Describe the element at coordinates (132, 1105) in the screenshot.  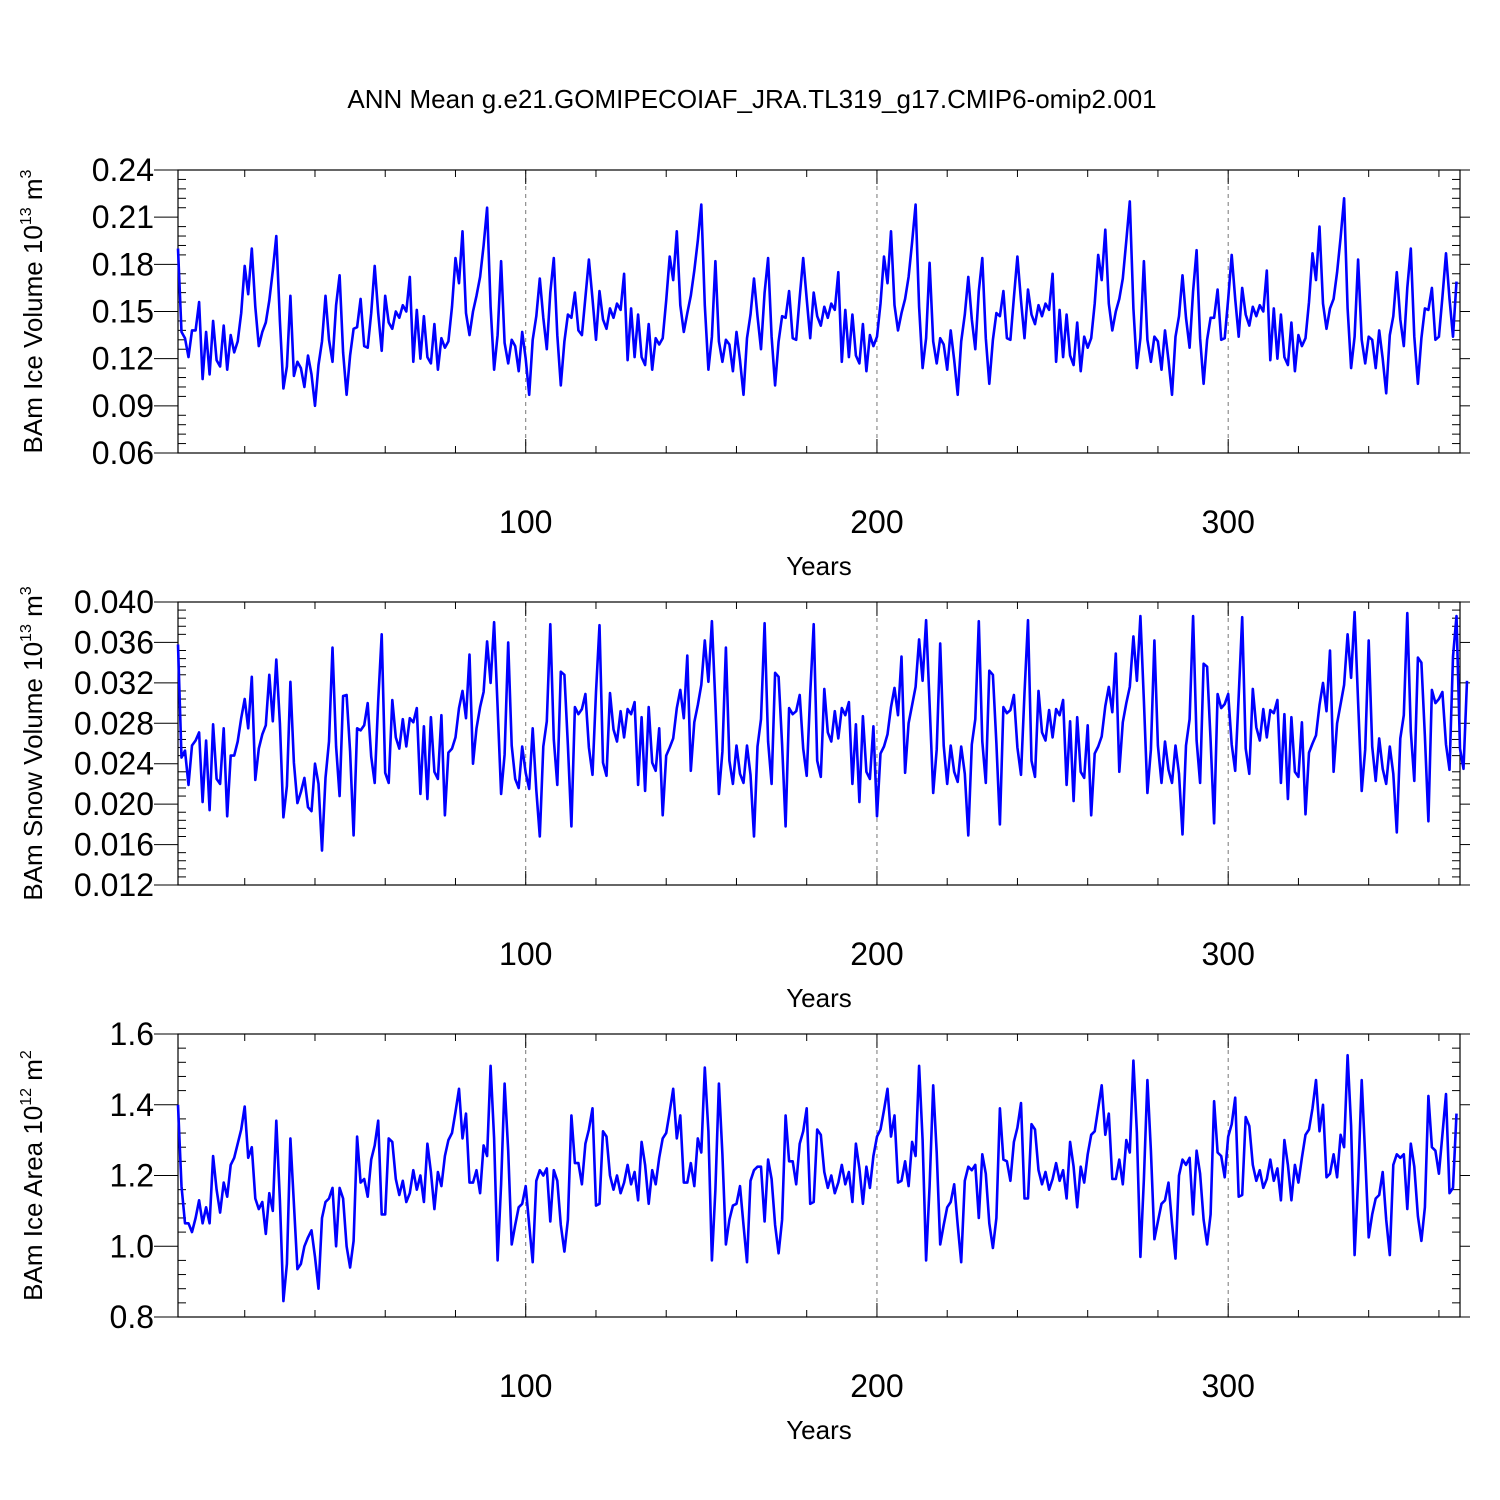
I see `y-tick-label: 1.4` at that location.